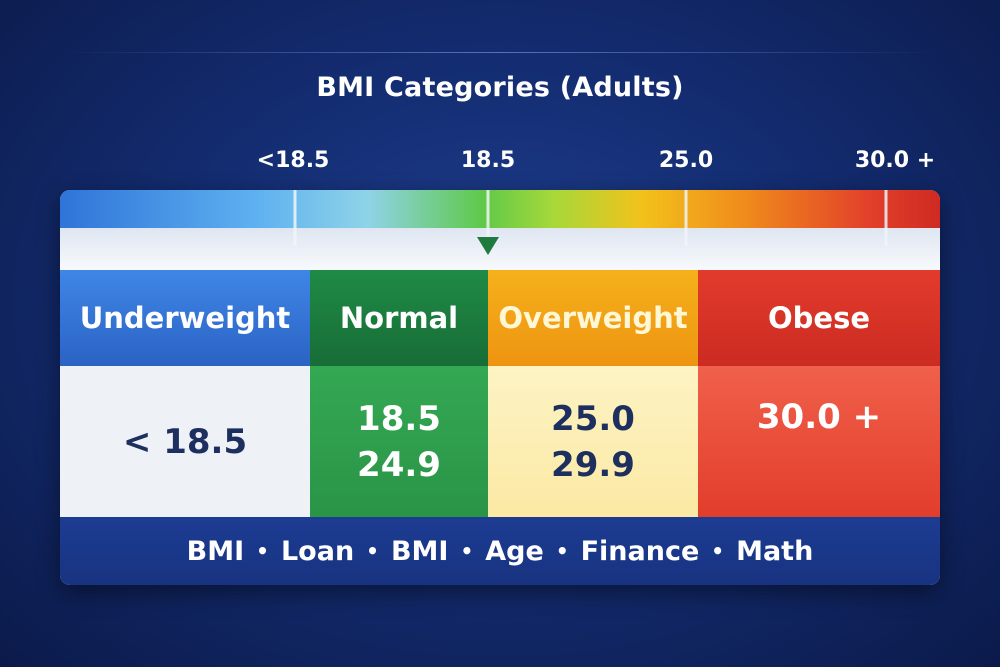  Describe the element at coordinates (399, 441) in the screenshot. I see `category-range: 18.5 24.9` at that location.